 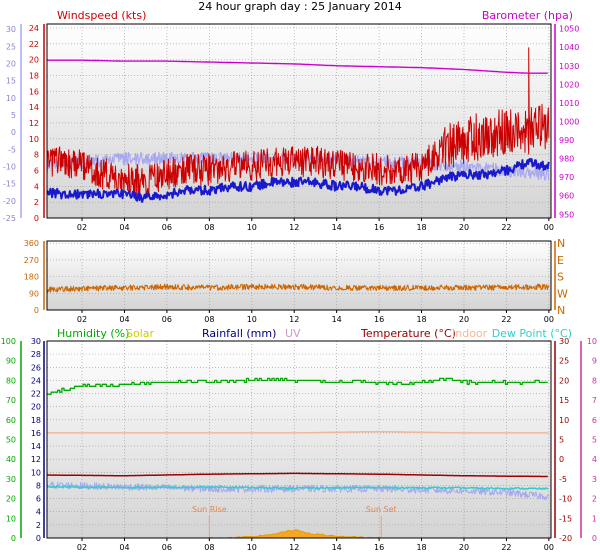 I want to click on uv-tick-label: 5, so click(x=594, y=440).